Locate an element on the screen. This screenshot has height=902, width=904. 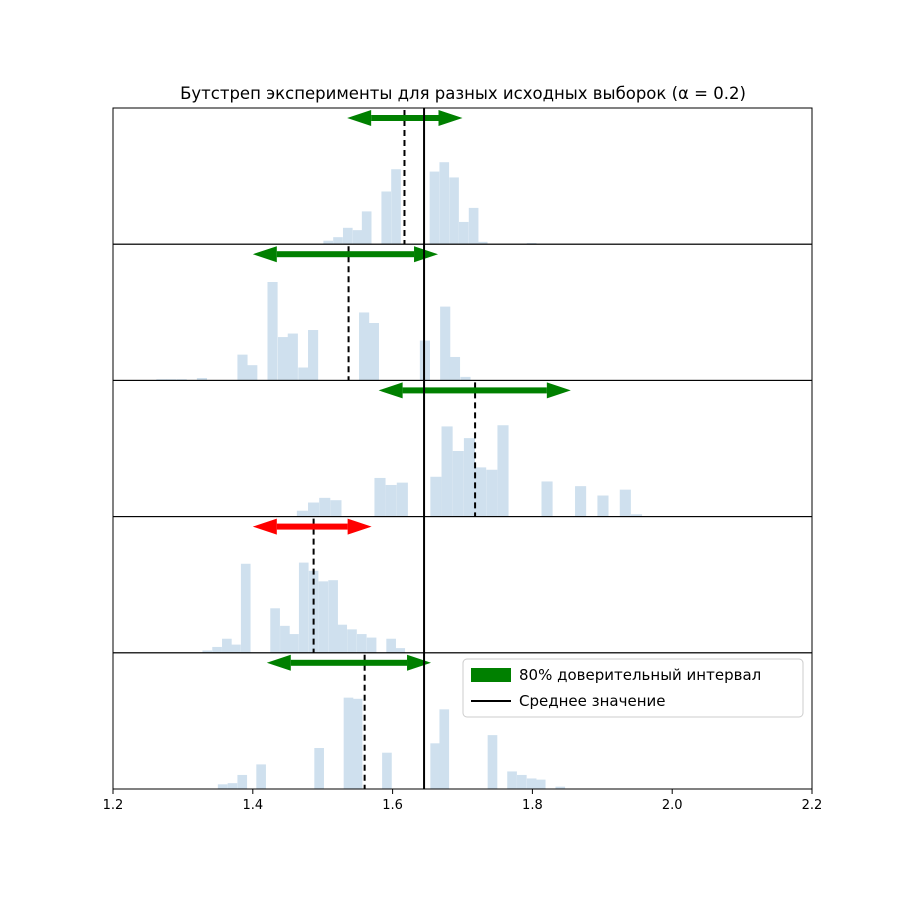
legend-label-interval: 80% доверительный интервал is located at coordinates (640, 675).